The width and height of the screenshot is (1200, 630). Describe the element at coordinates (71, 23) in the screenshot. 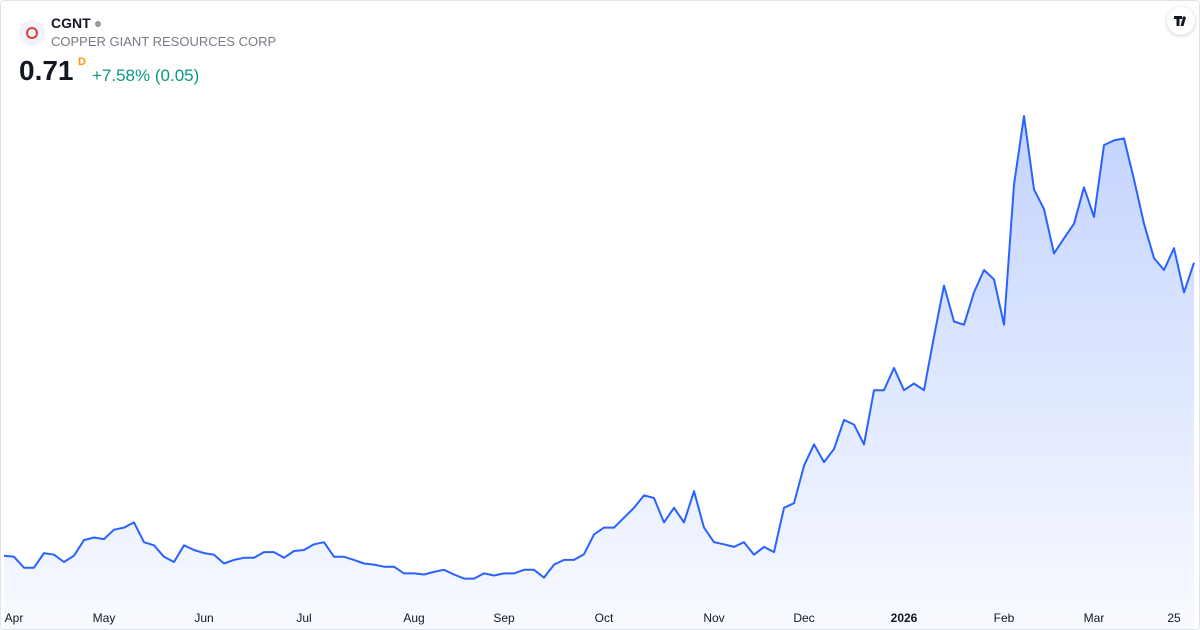

I see `symbol-text: CGNT` at that location.